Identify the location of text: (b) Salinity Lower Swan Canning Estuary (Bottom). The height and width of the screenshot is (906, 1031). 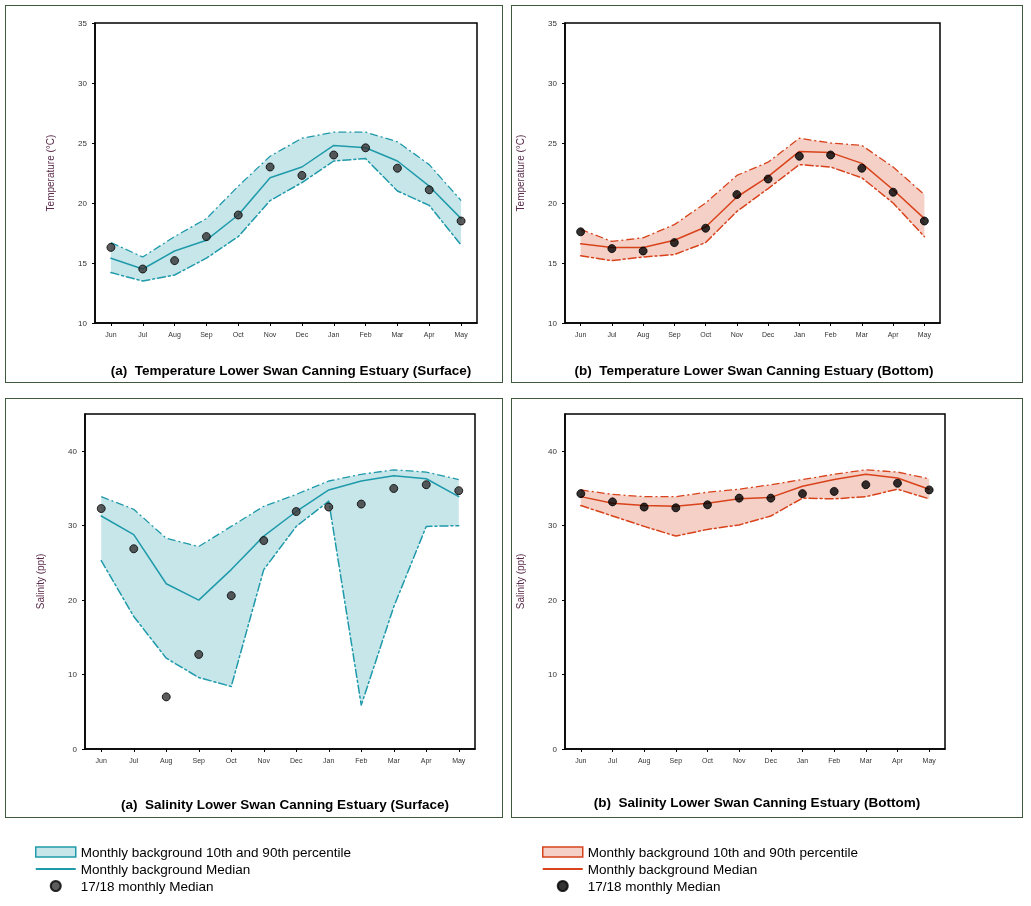
(757, 802).